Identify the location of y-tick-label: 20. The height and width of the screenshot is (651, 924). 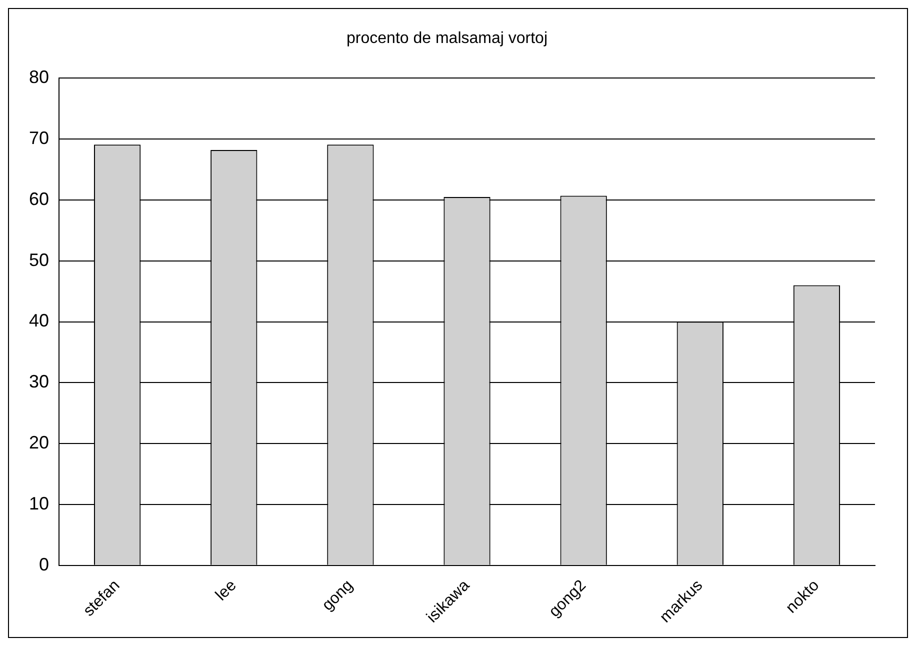
(39, 442).